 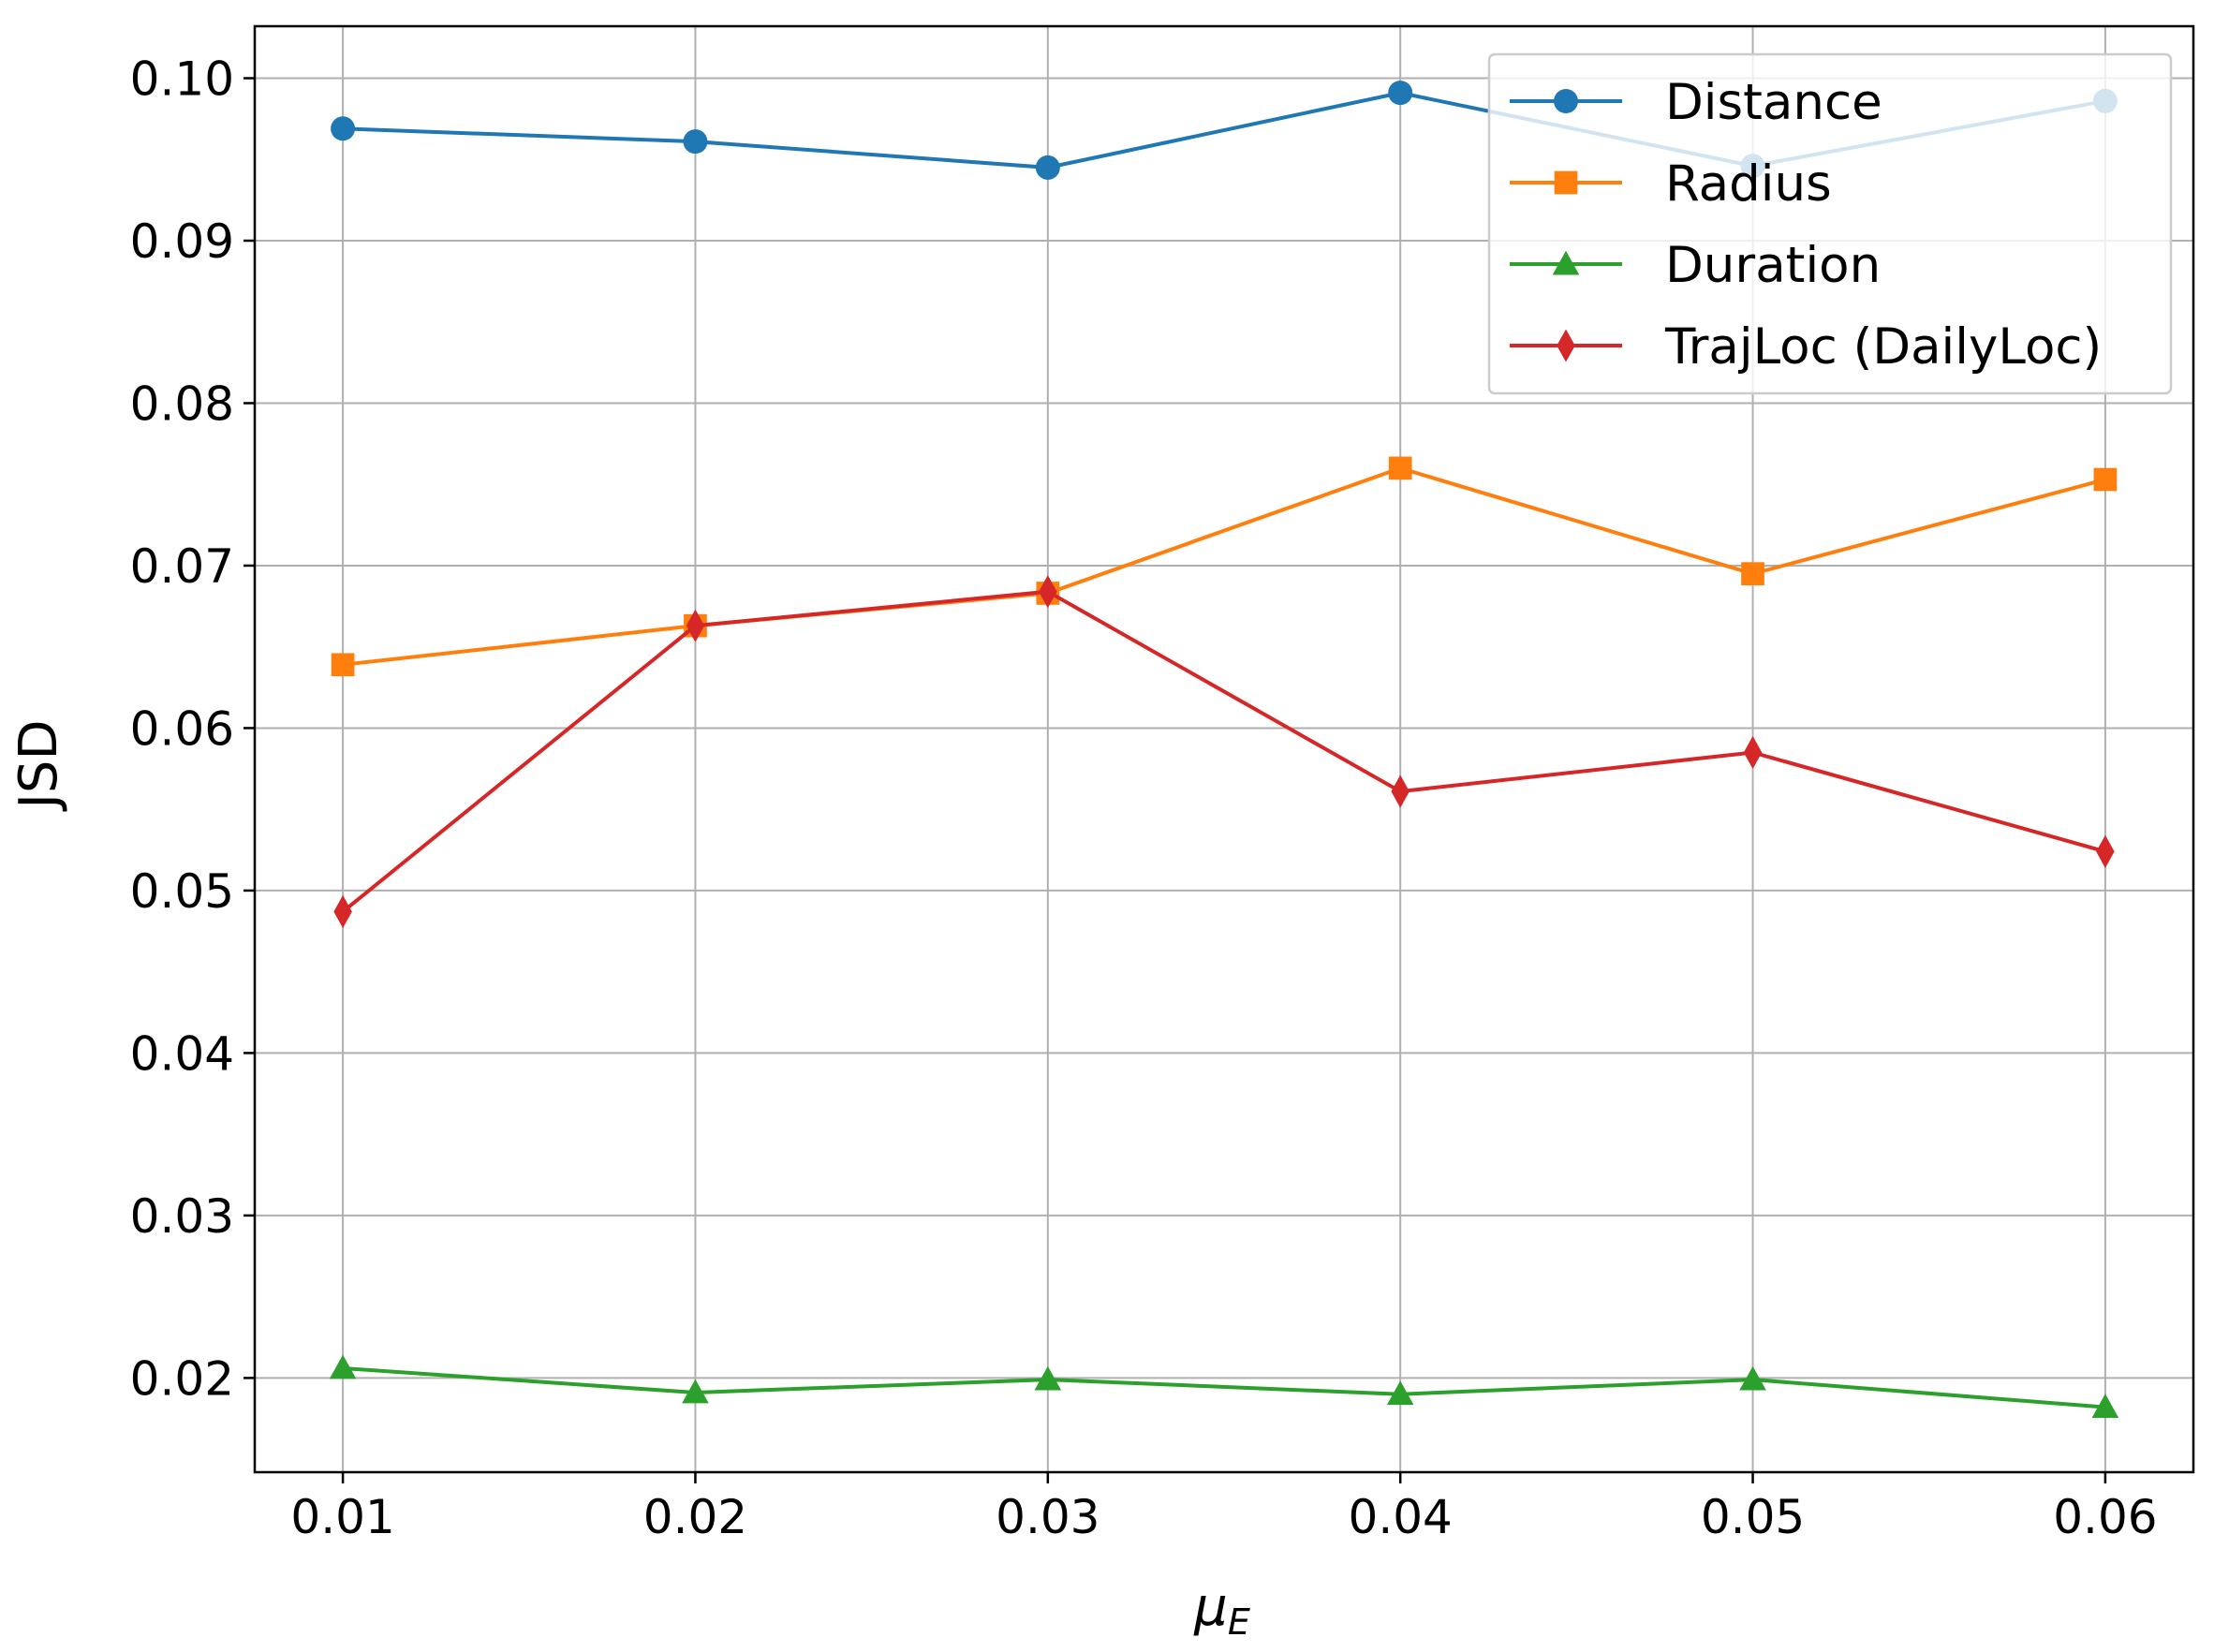 What do you see at coordinates (182, 891) in the screenshot?
I see `y-tick-label: 0.05` at bounding box center [182, 891].